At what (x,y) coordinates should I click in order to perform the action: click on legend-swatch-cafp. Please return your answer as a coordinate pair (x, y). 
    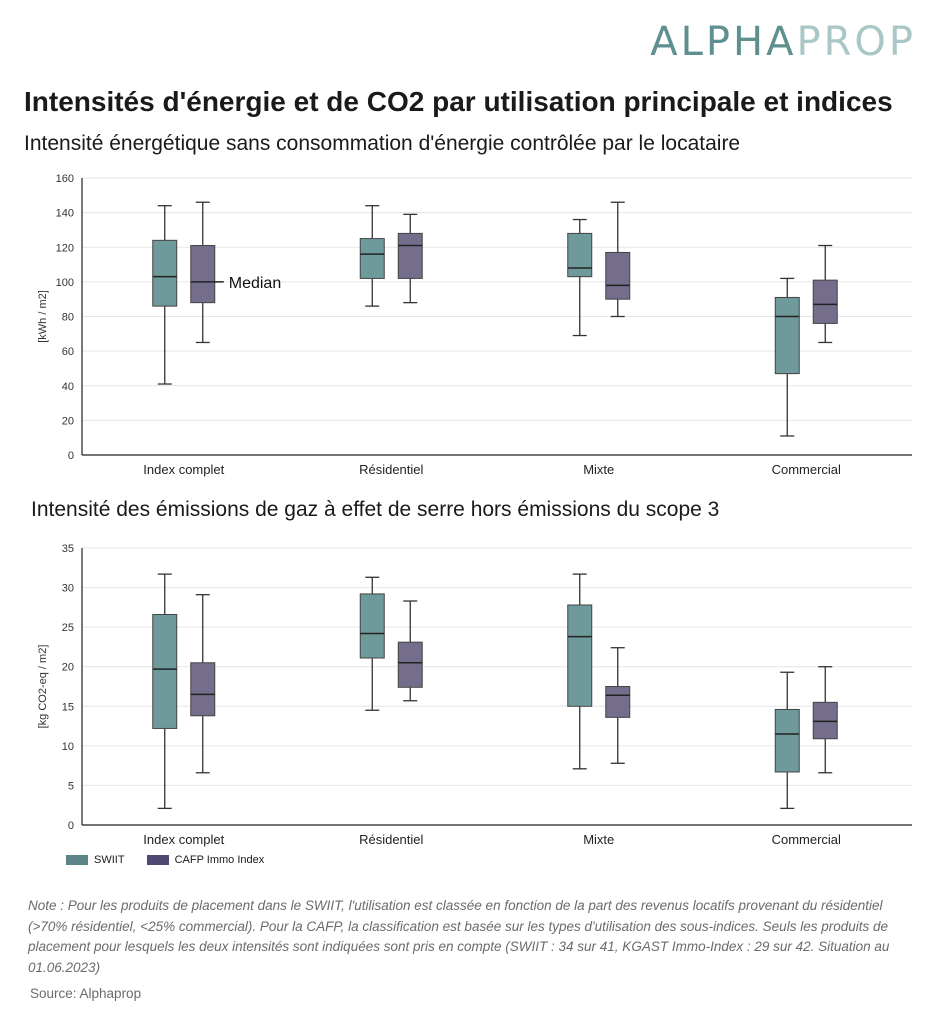
    Looking at the image, I should click on (157, 860).